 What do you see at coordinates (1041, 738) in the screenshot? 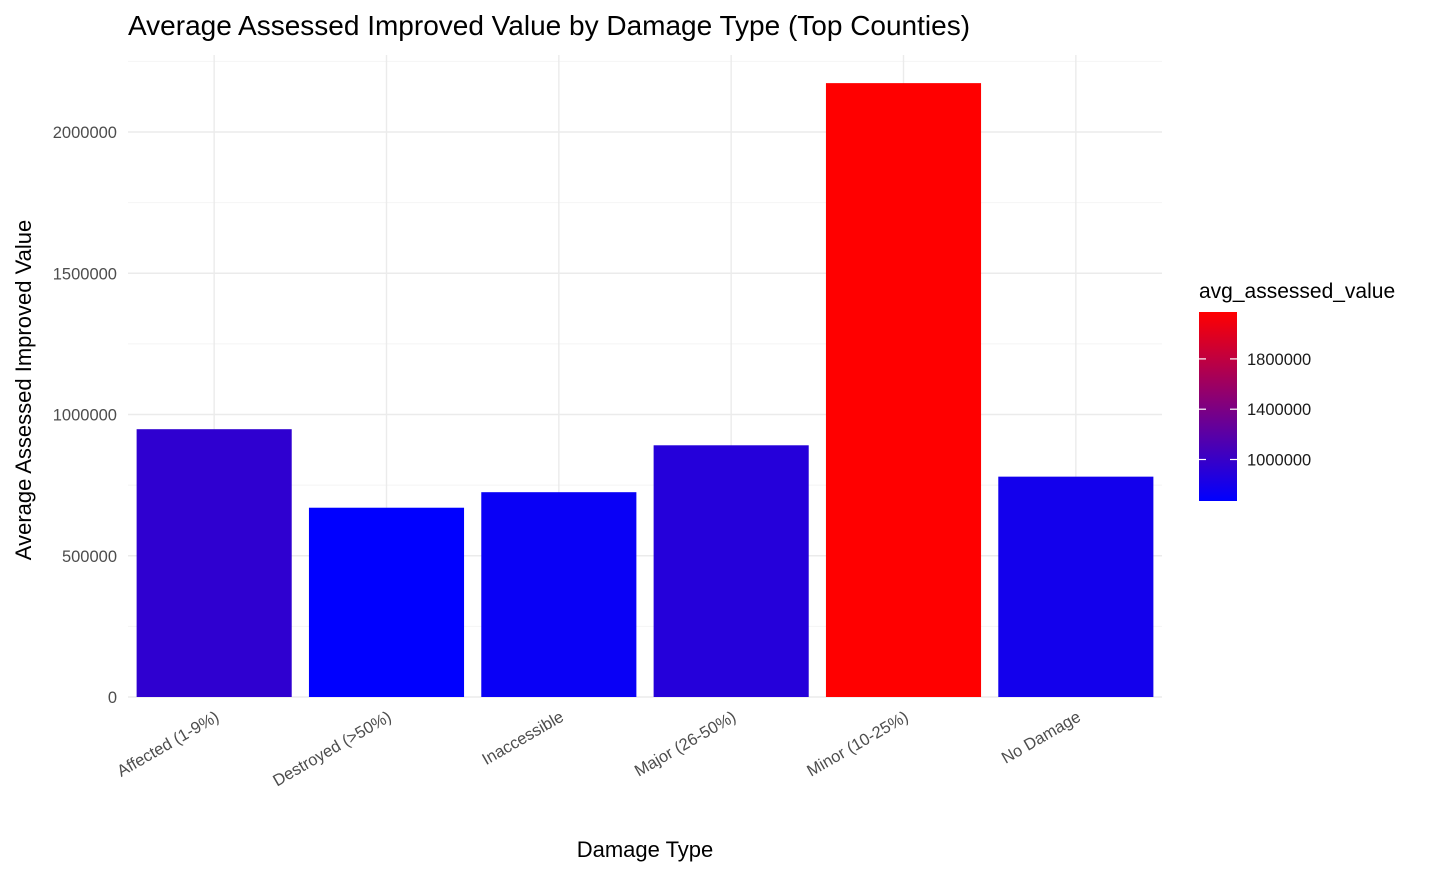
I see `x-tick-label: No Damage` at bounding box center [1041, 738].